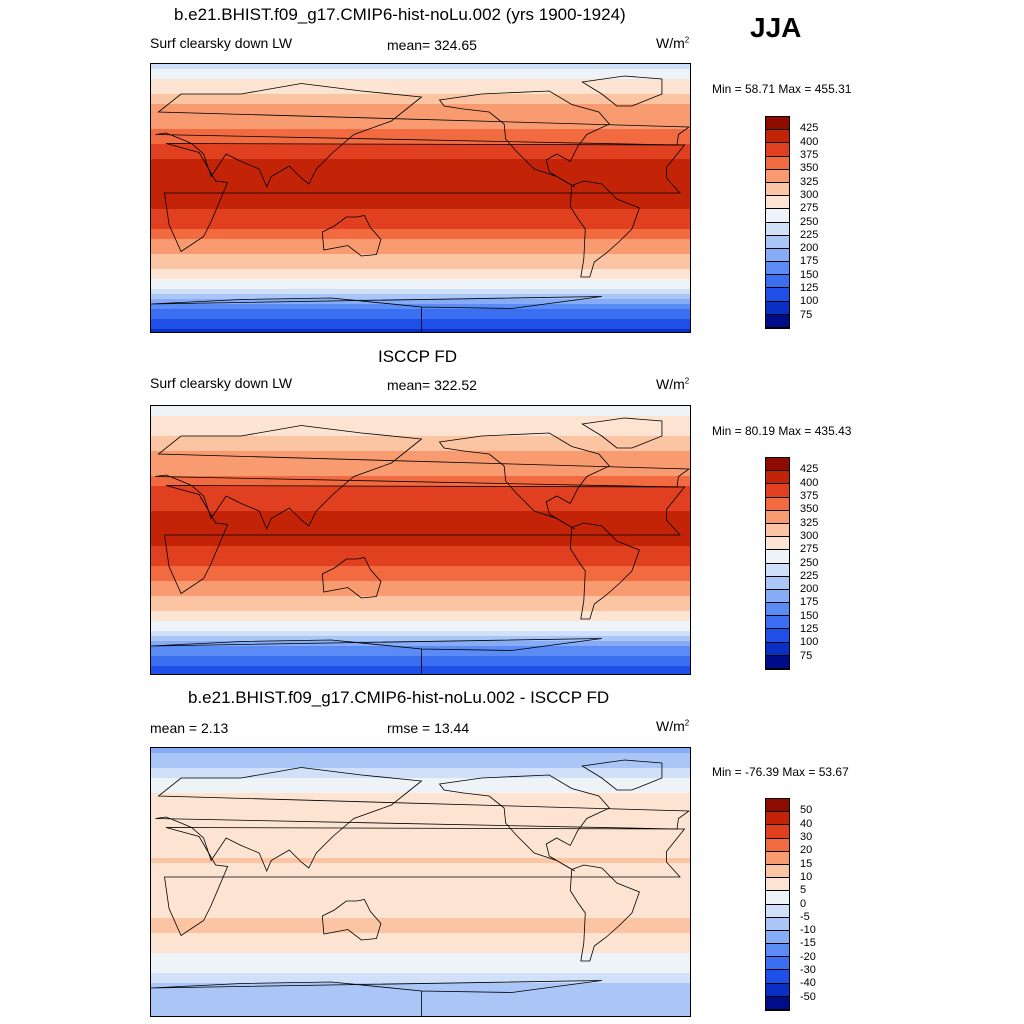 This screenshot has height=1024, width=1024. I want to click on colorbar-tick-label: -10, so click(808, 930).